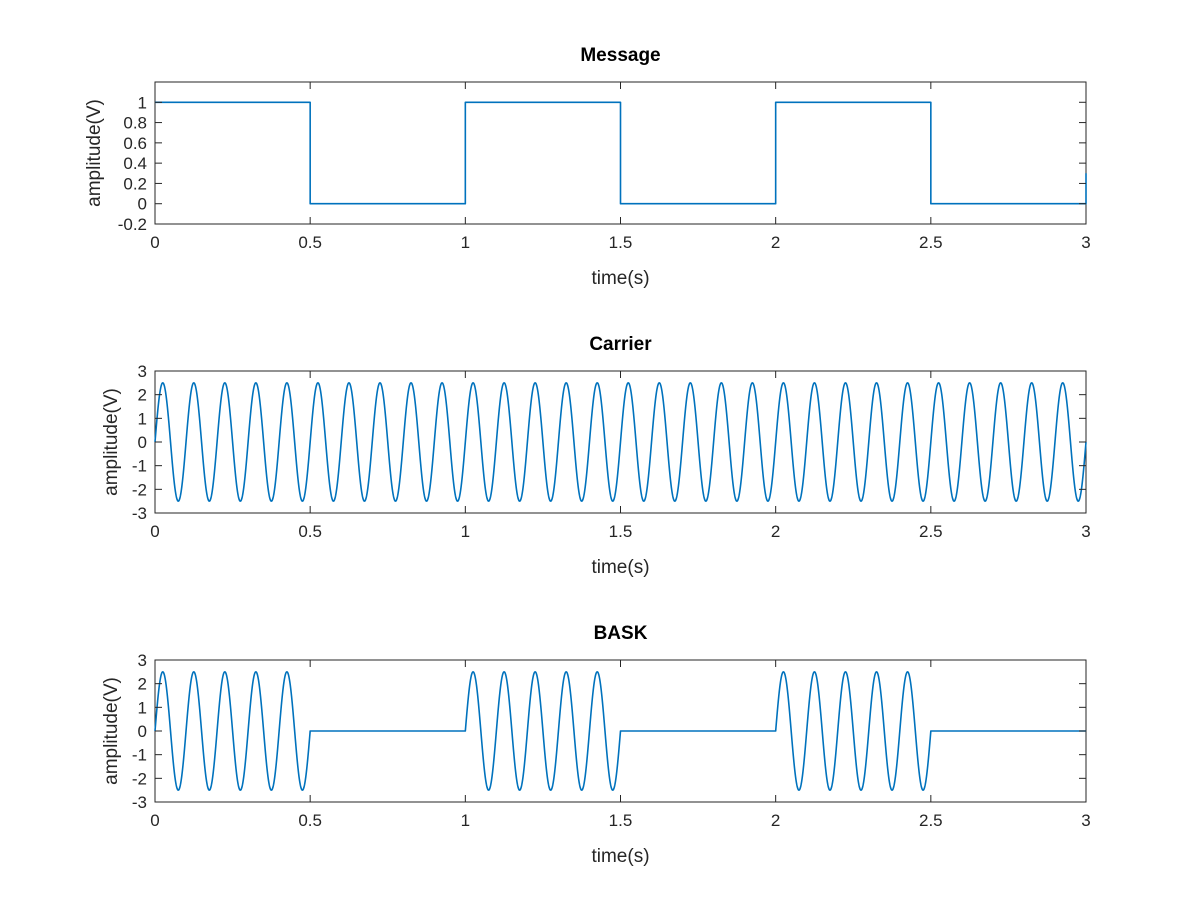 Image resolution: width=1200 pixels, height=900 pixels. What do you see at coordinates (135, 183) in the screenshot?
I see `y-tick-label: 0.2` at bounding box center [135, 183].